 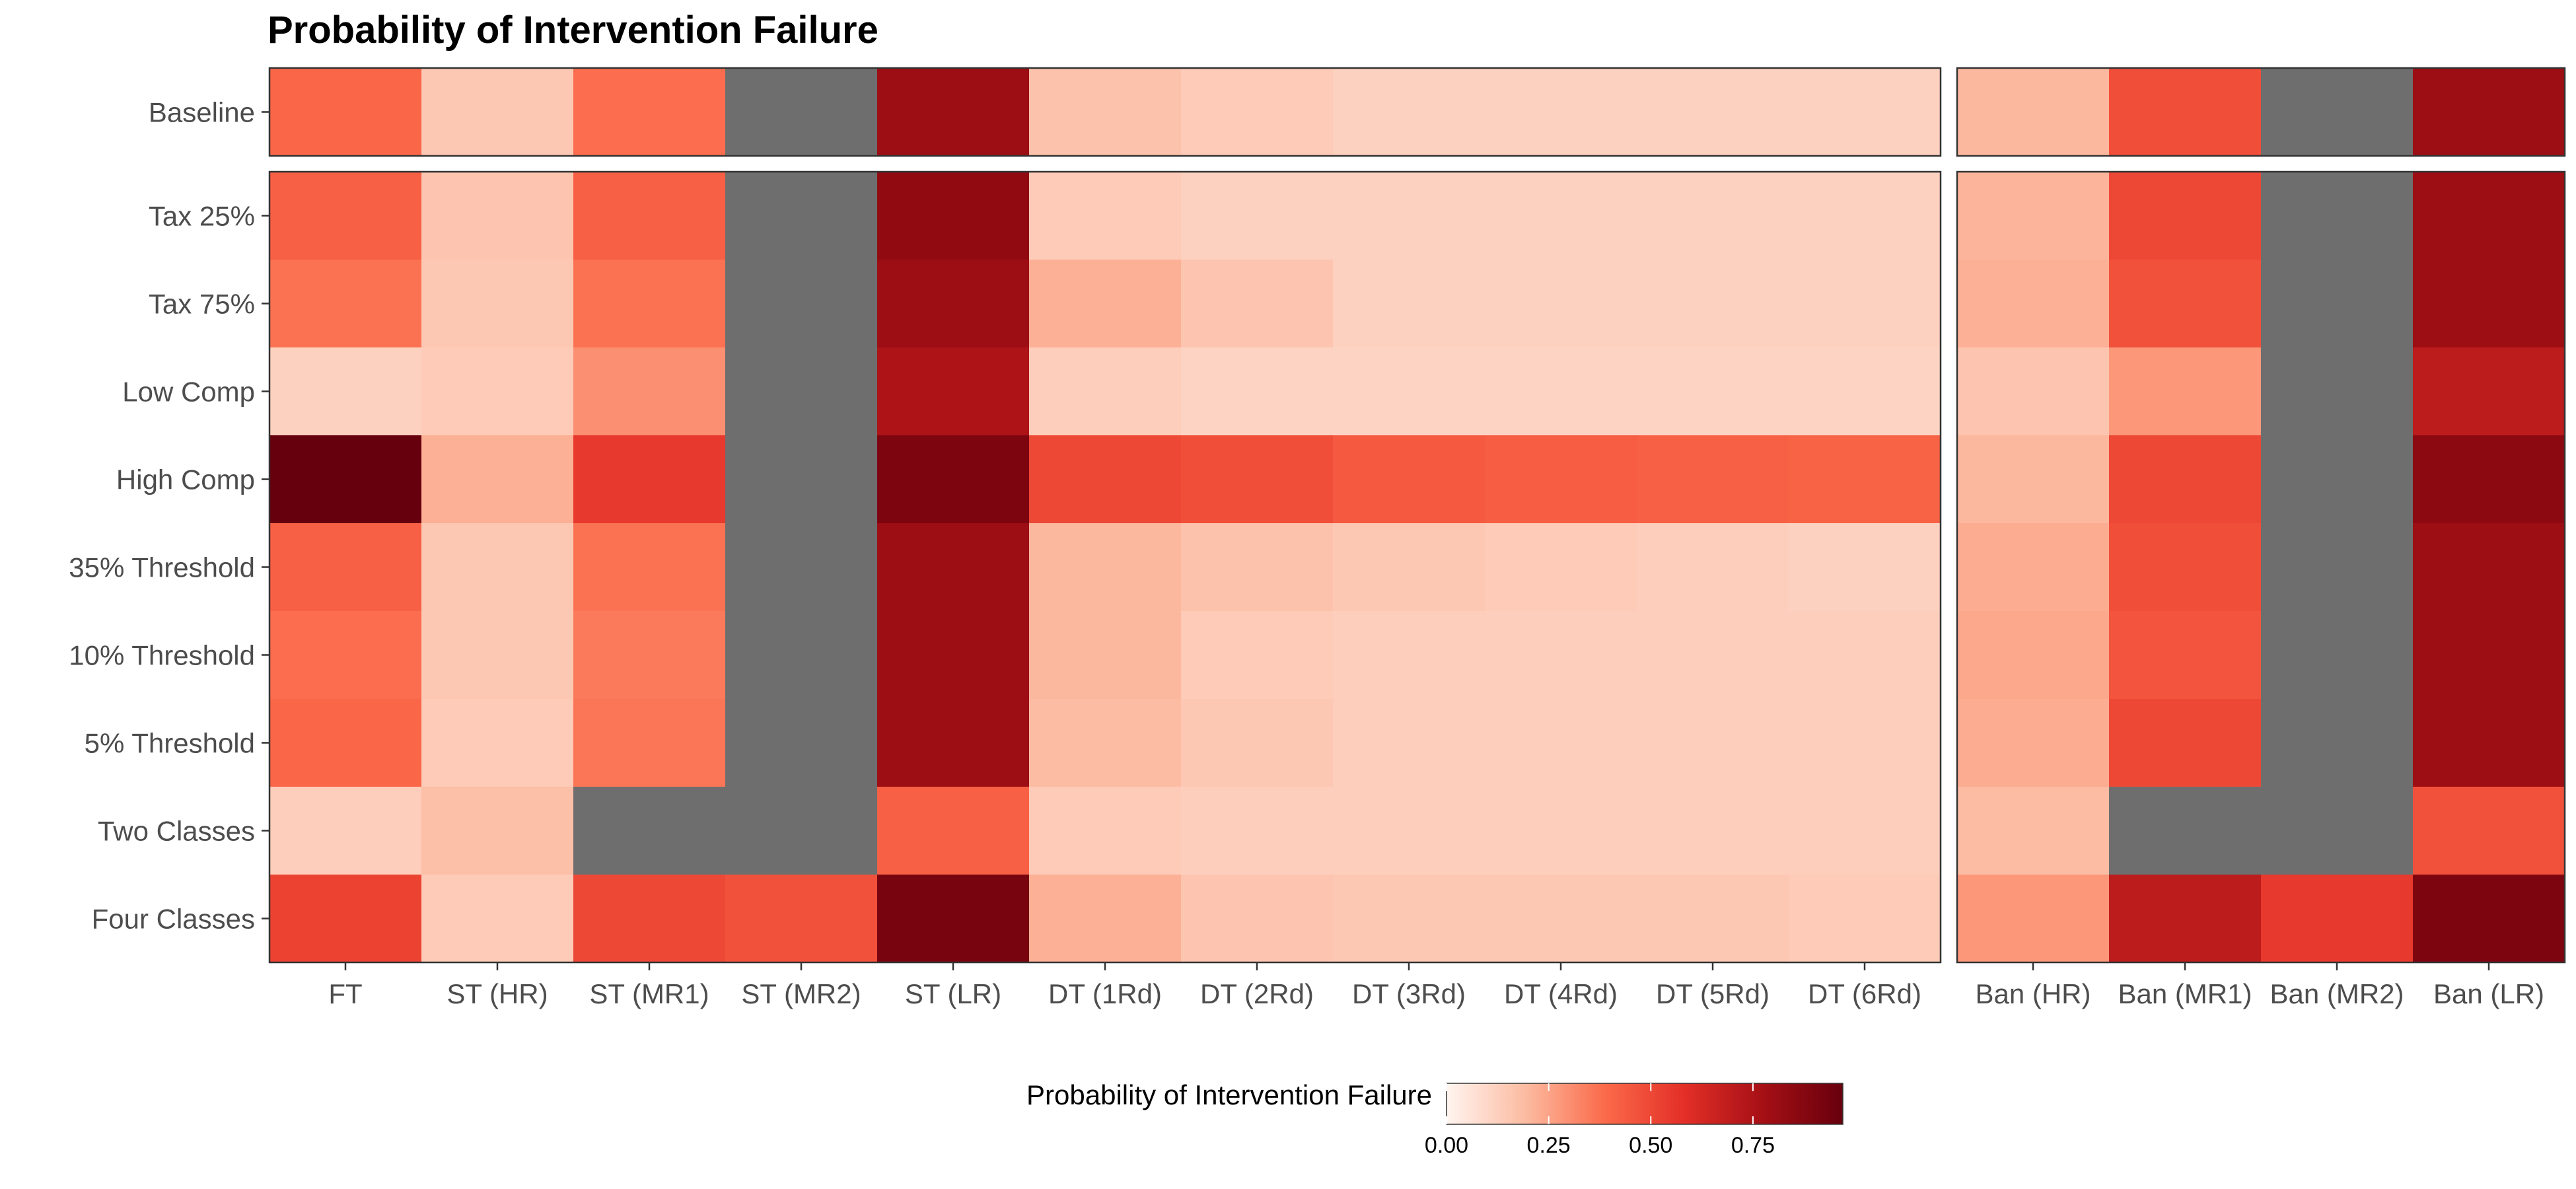 What do you see at coordinates (1644, 1104) in the screenshot?
I see `legend-colorbar` at bounding box center [1644, 1104].